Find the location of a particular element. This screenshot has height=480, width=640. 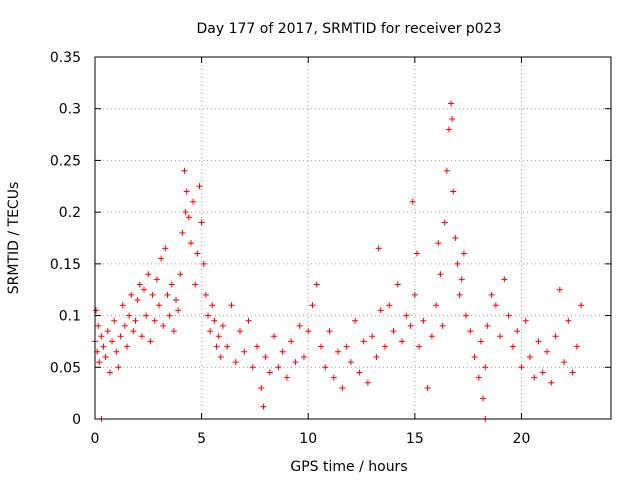

y-tick-label: 0.25 is located at coordinates (65, 161).